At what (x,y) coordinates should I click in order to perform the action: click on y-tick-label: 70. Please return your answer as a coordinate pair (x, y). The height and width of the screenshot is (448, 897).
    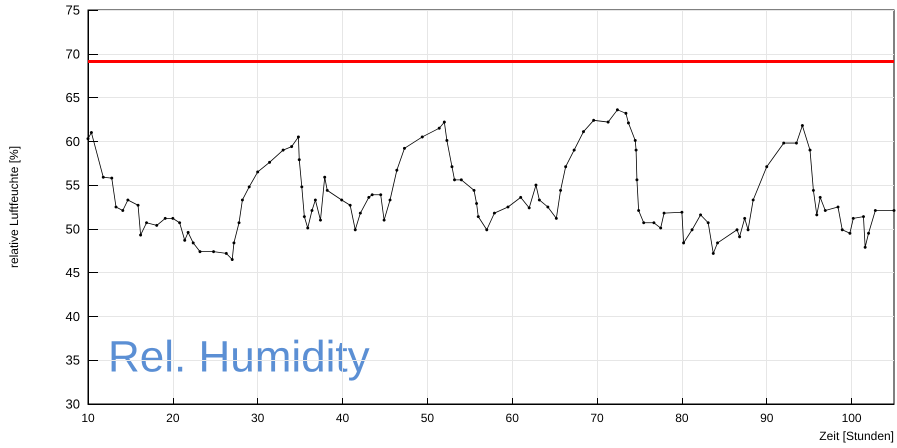
    Looking at the image, I should click on (73, 54).